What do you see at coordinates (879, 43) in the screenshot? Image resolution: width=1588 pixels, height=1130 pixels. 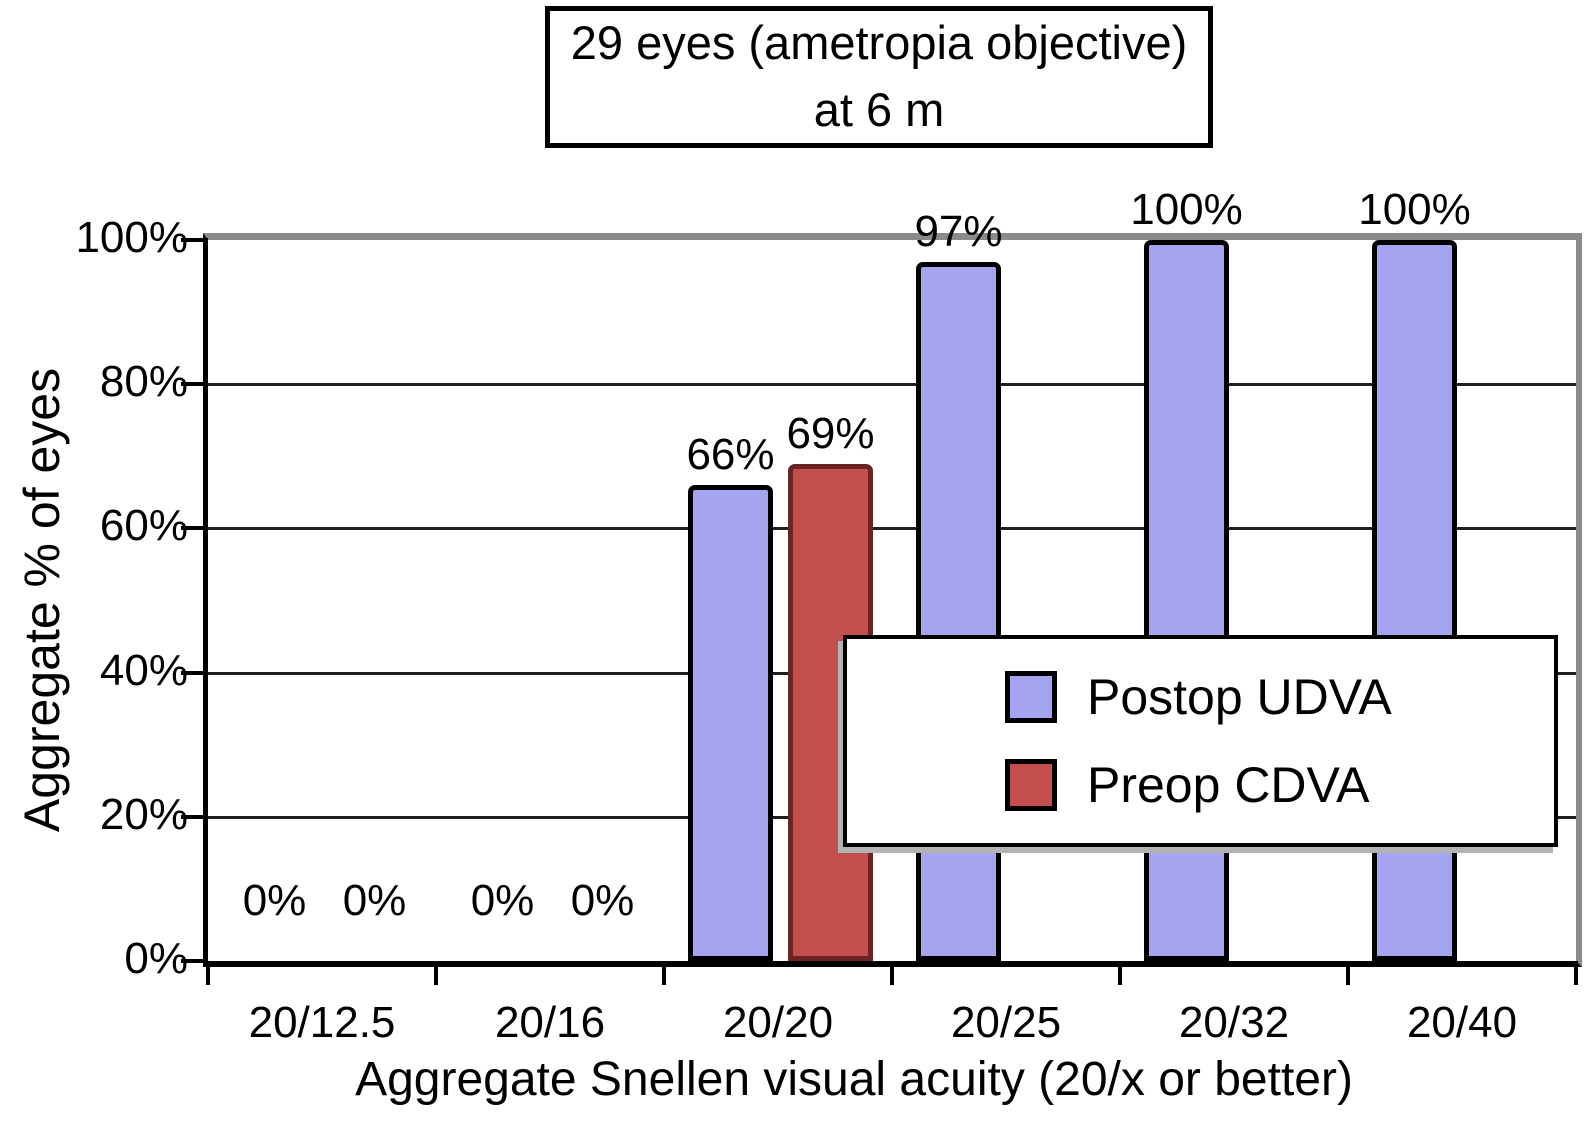 I see `chart-title-line-1: 29 eyes (ametropia objective)` at bounding box center [879, 43].